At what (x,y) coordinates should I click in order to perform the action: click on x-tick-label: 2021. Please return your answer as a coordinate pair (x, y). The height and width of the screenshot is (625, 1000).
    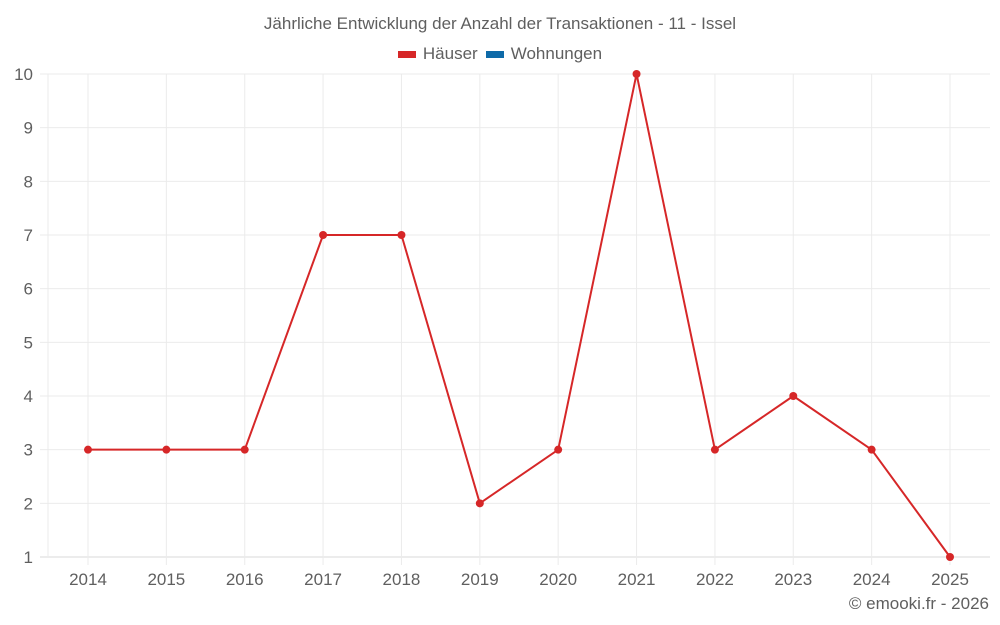
    Looking at the image, I should click on (637, 579).